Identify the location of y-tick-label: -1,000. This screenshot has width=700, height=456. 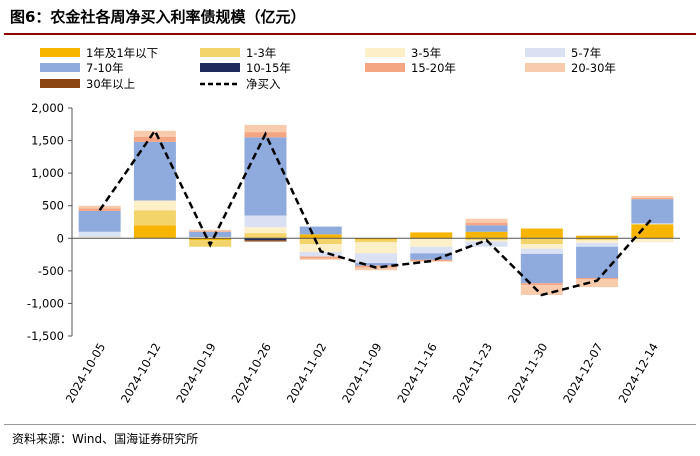
(45, 303).